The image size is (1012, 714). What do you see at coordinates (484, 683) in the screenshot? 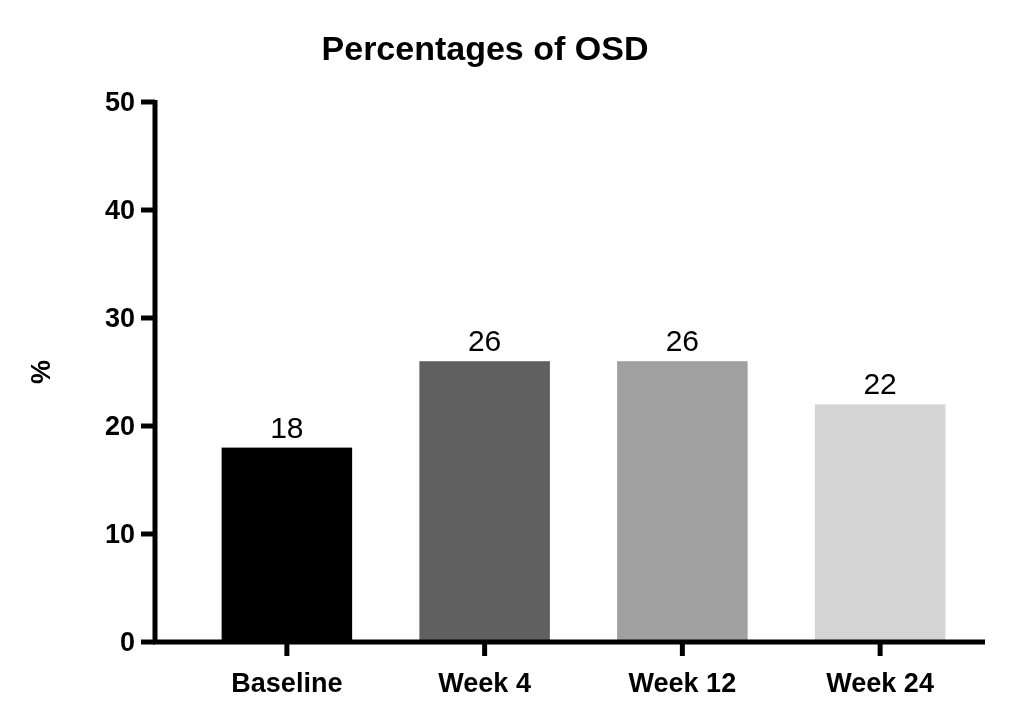
I see `x-tick-label: Week 4` at bounding box center [484, 683].